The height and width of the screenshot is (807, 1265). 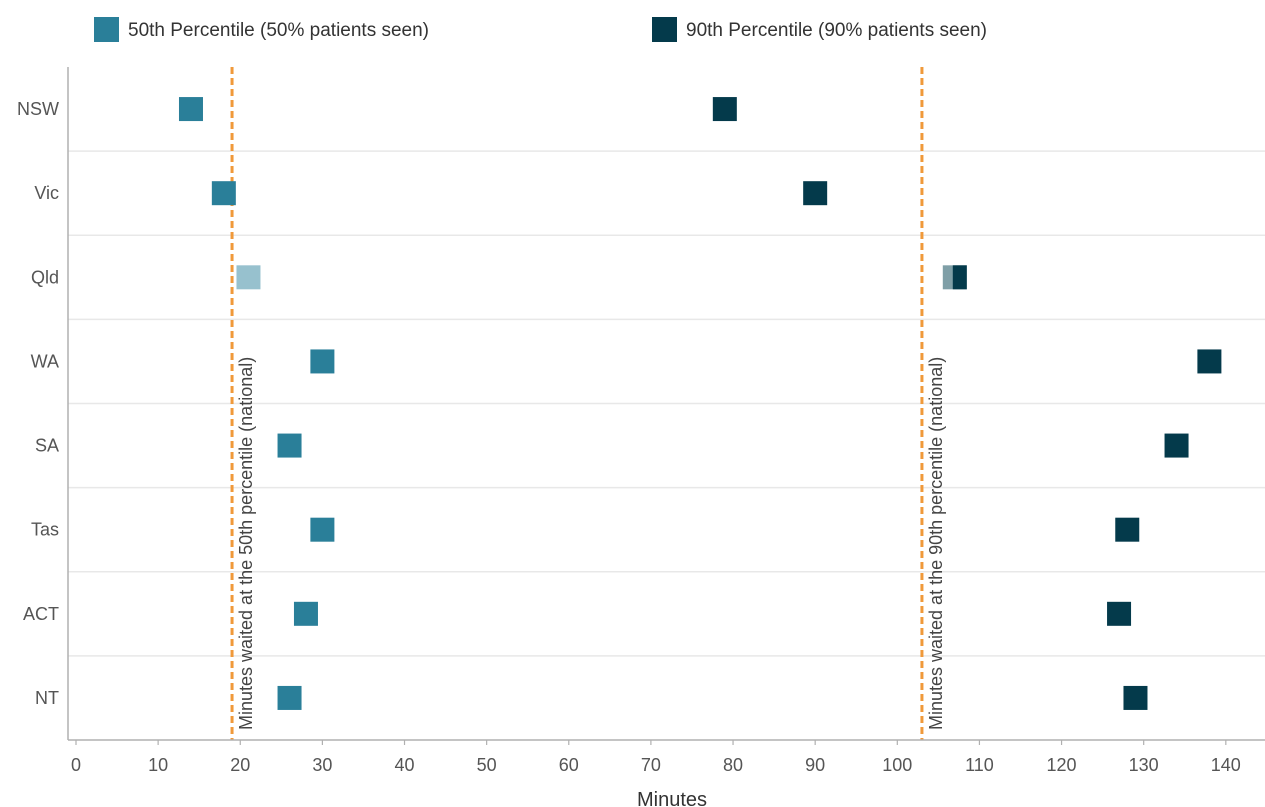 I want to click on x-tick-label: 110, so click(x=979, y=765).